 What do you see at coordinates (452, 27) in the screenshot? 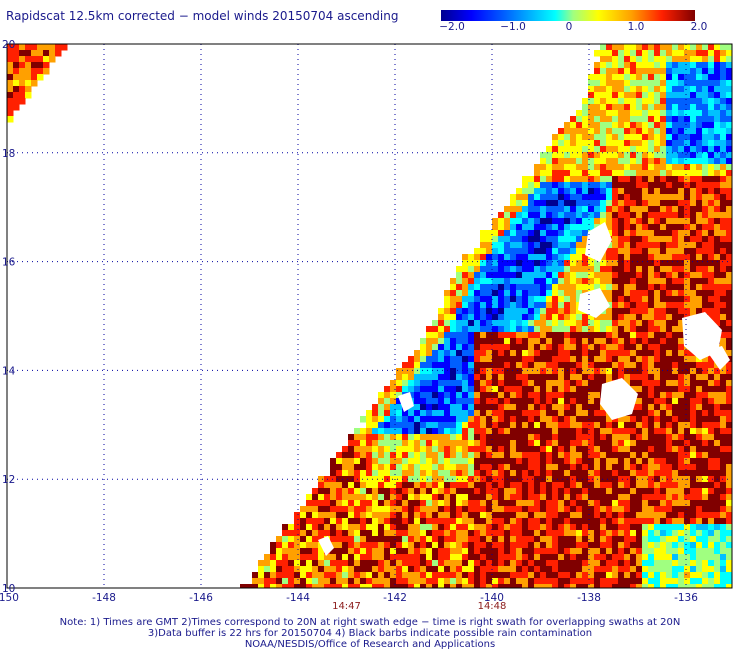
I see `colorbar-label-min: −2.0` at bounding box center [452, 27].